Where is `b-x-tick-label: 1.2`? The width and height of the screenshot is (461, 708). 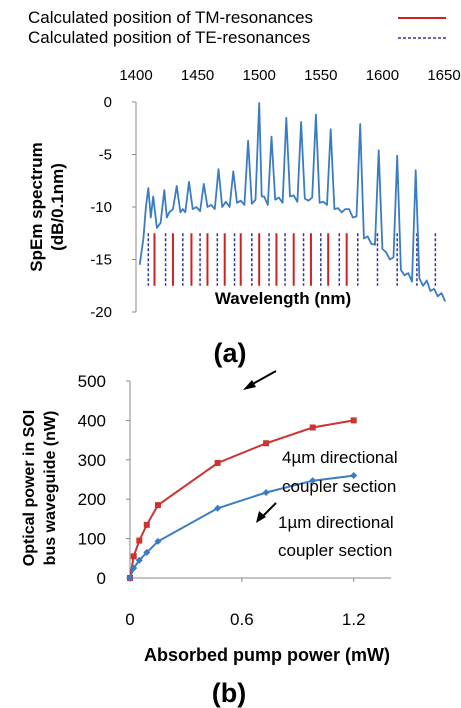
b-x-tick-label: 1.2 is located at coordinates (354, 619).